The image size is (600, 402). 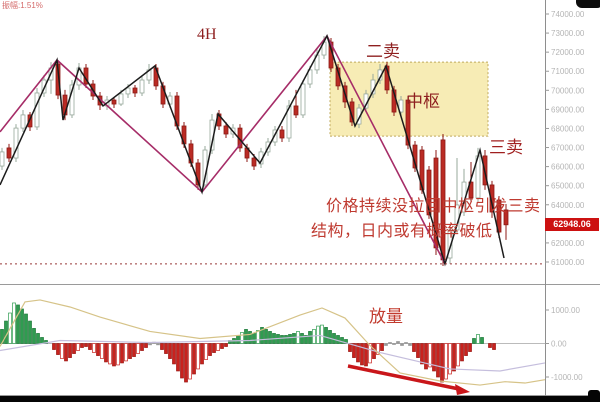 What do you see at coordinates (568, 243) in the screenshot?
I see `price-tick-label: 62000.00` at bounding box center [568, 243].